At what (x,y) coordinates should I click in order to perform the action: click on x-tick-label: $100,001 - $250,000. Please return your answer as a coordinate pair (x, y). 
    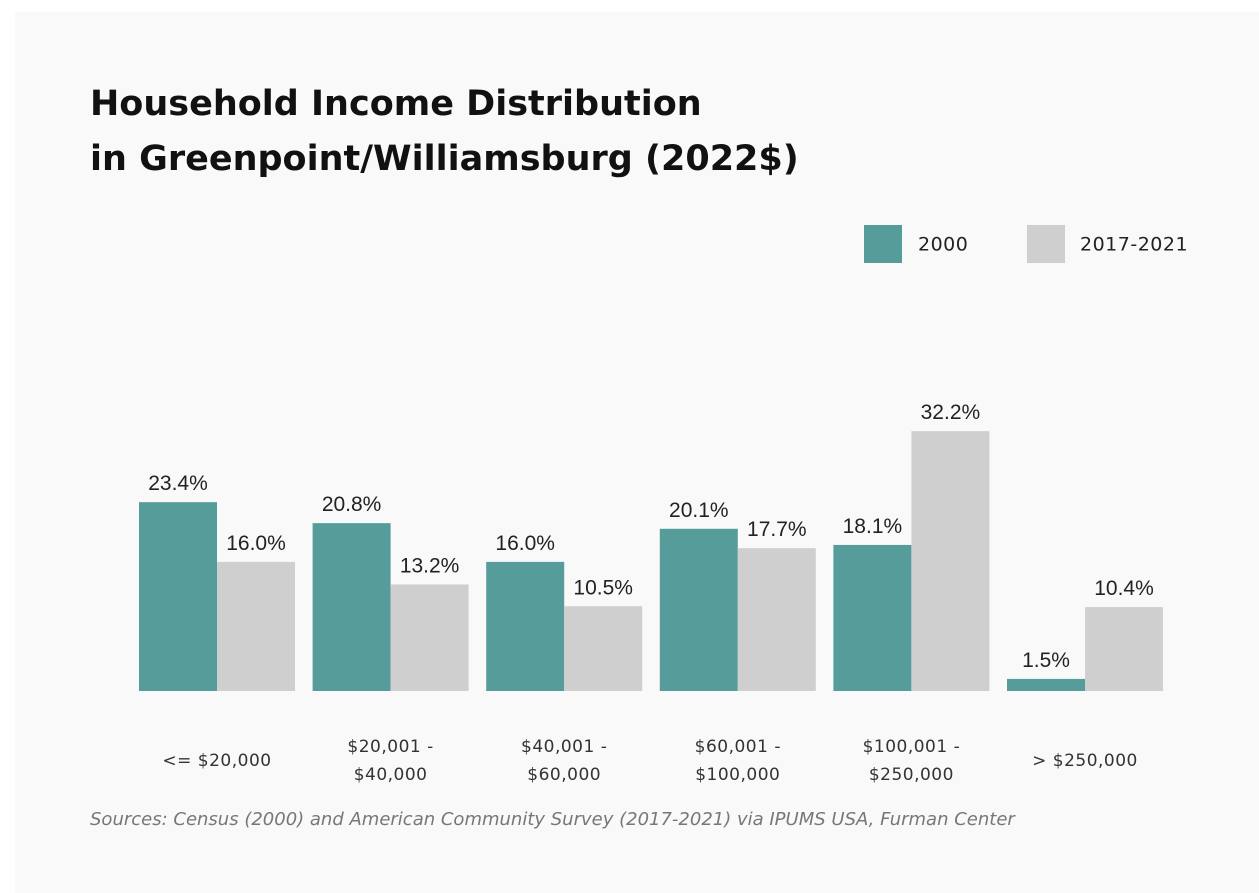
    Looking at the image, I should click on (911, 761).